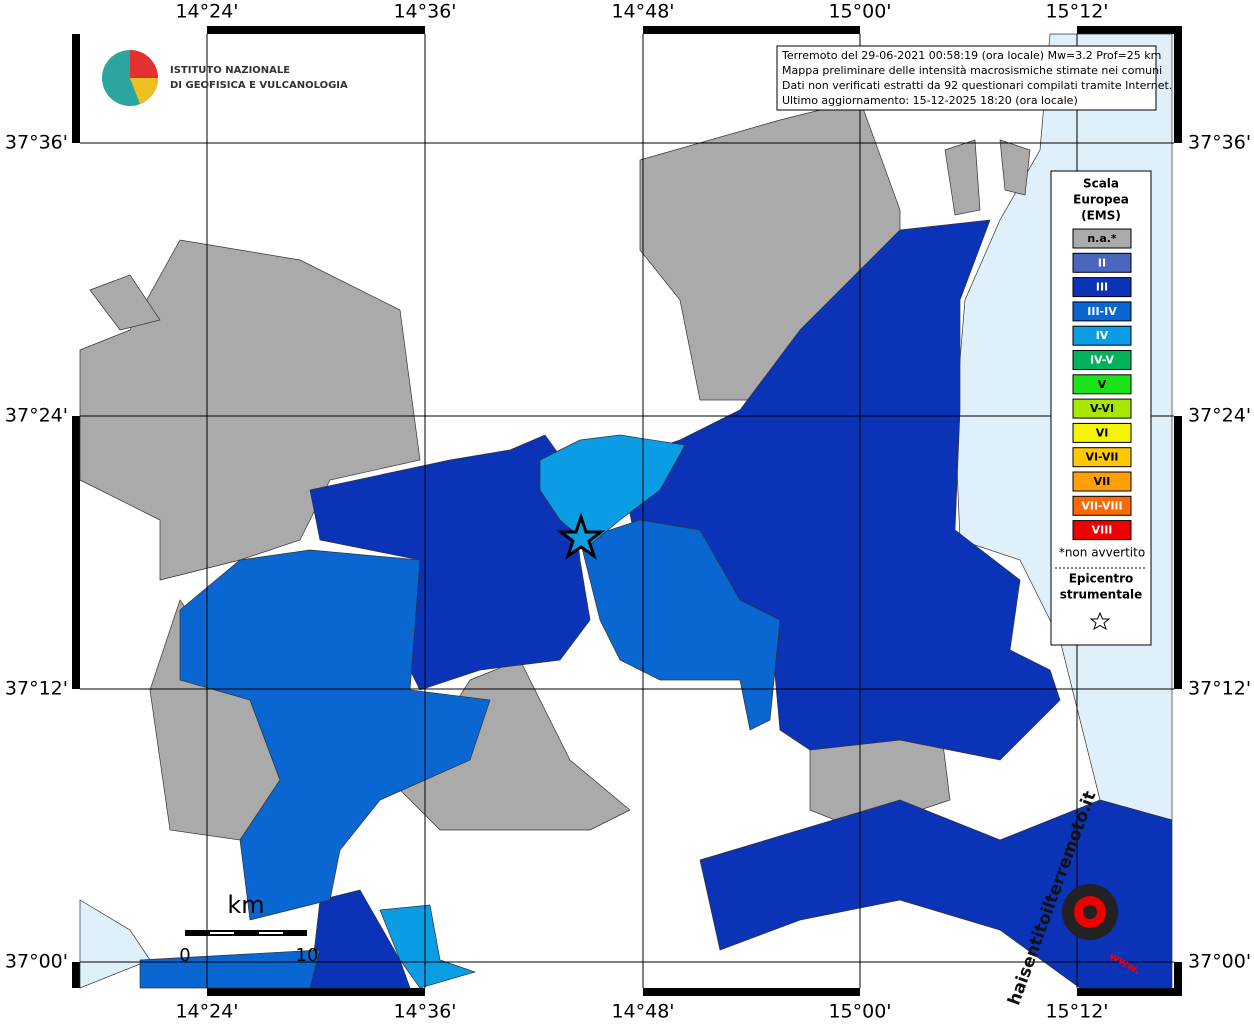  Describe the element at coordinates (184, 955) in the screenshot. I see `scale-start: 0` at that location.